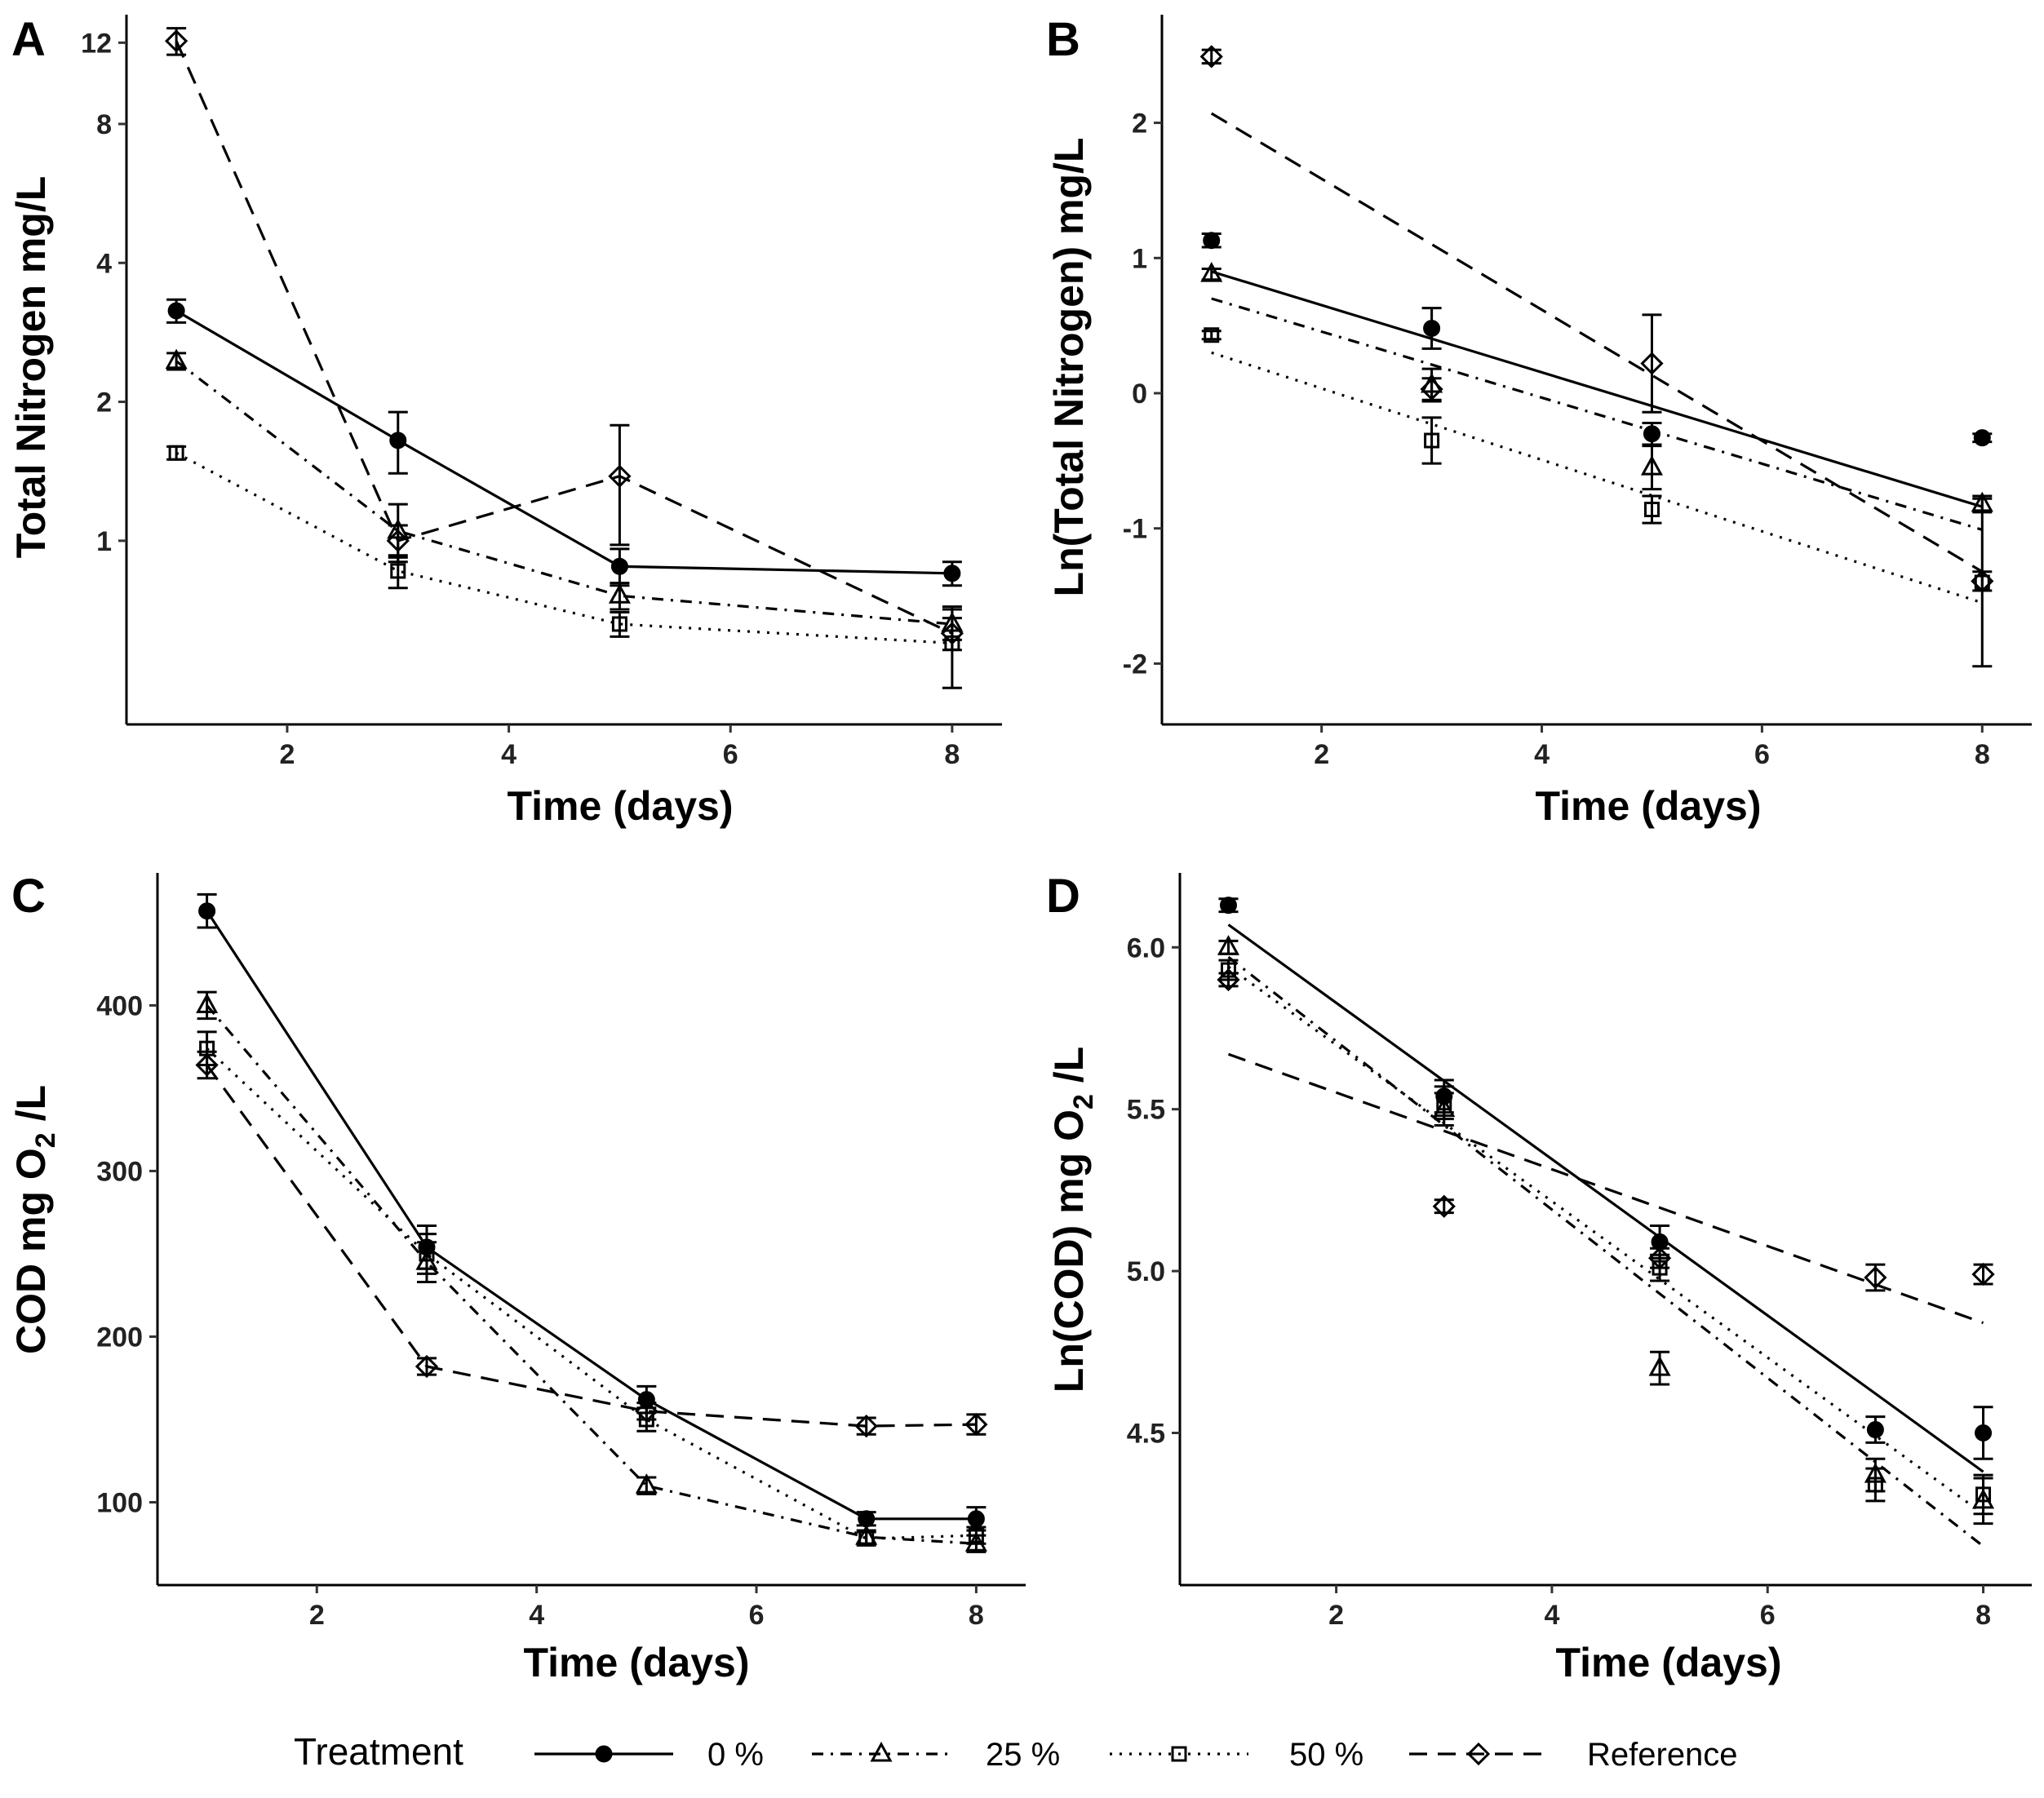  Describe the element at coordinates (207, 911) in the screenshot. I see `point-0pct-c` at that location.